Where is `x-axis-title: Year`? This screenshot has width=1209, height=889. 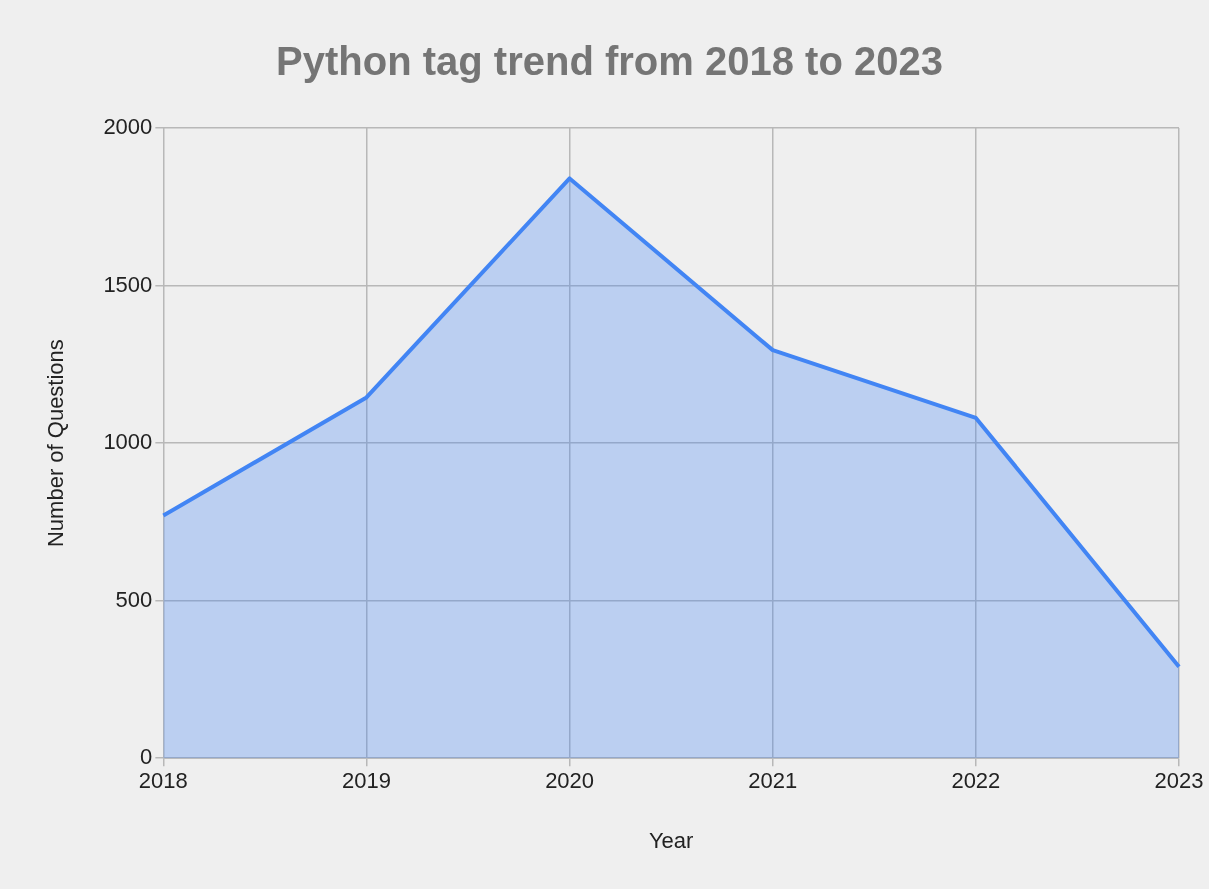
x-axis-title: Year is located at coordinates (671, 840).